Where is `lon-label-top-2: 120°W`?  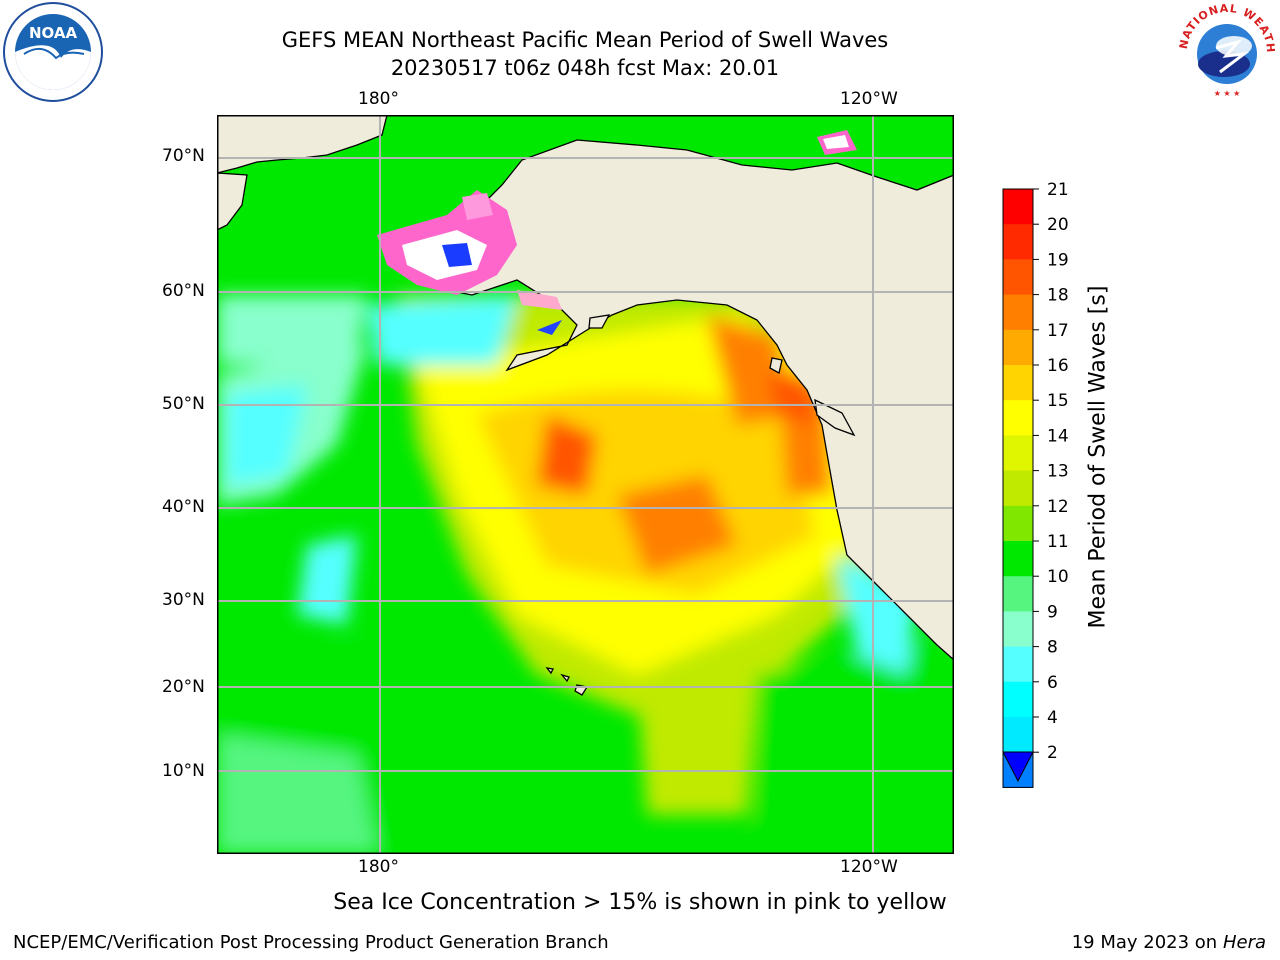
lon-label-top-2: 120°W is located at coordinates (869, 99).